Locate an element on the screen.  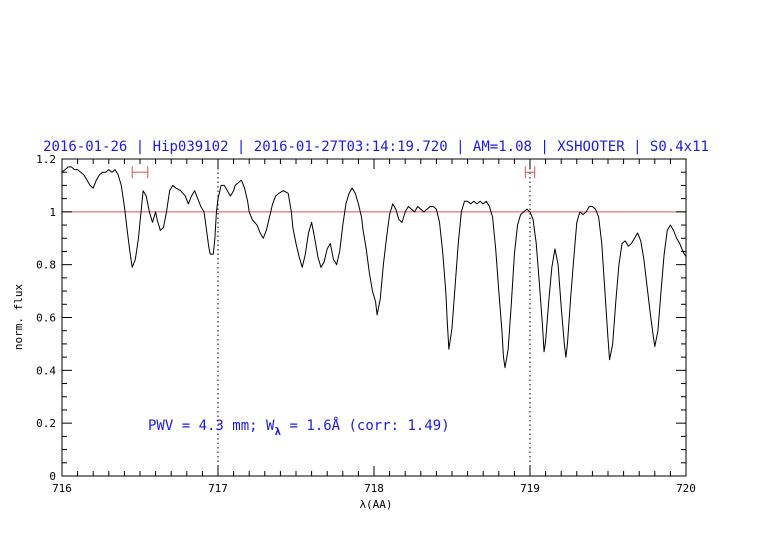
x-tick-label: 718 is located at coordinates (374, 488).